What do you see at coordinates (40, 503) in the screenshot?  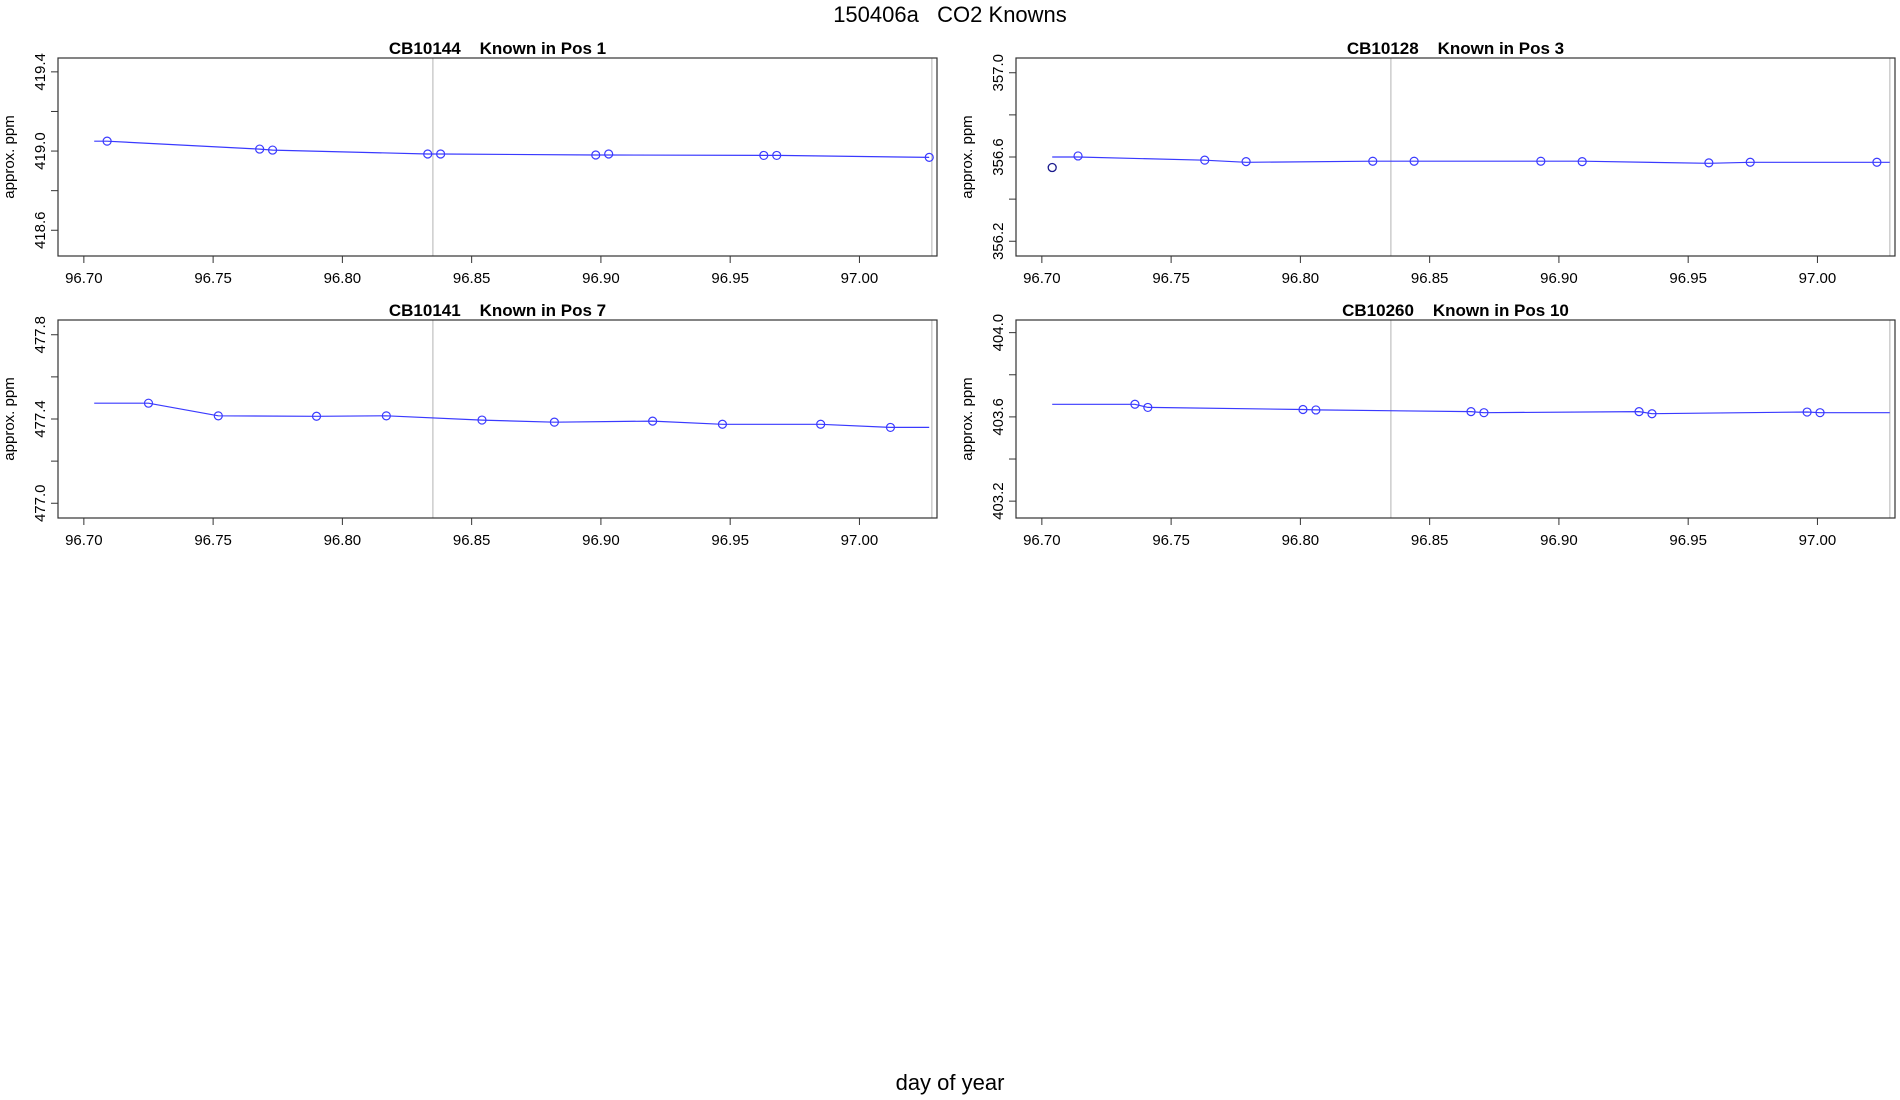 I see `y-tick-label: 477.0` at bounding box center [40, 503].